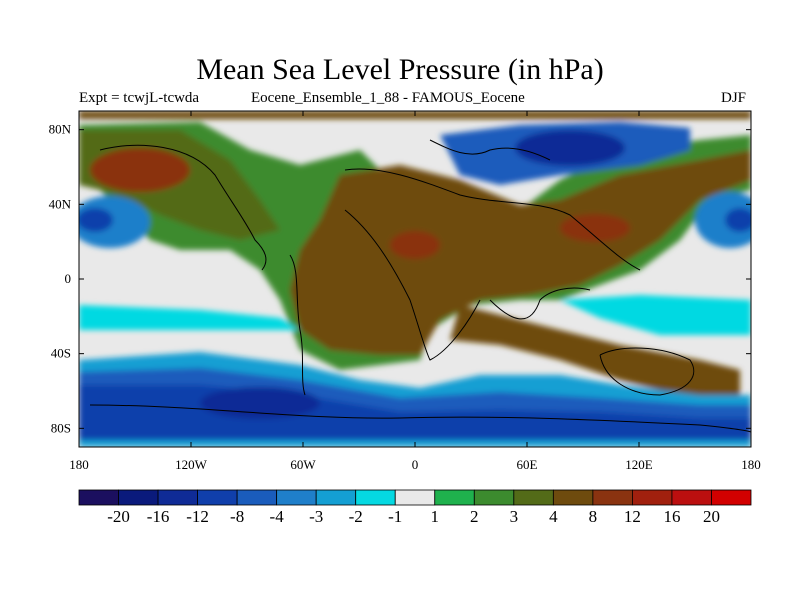 The width and height of the screenshot is (800, 600). Describe the element at coordinates (490, 150) in the screenshot. I see `greenland-coast` at that location.